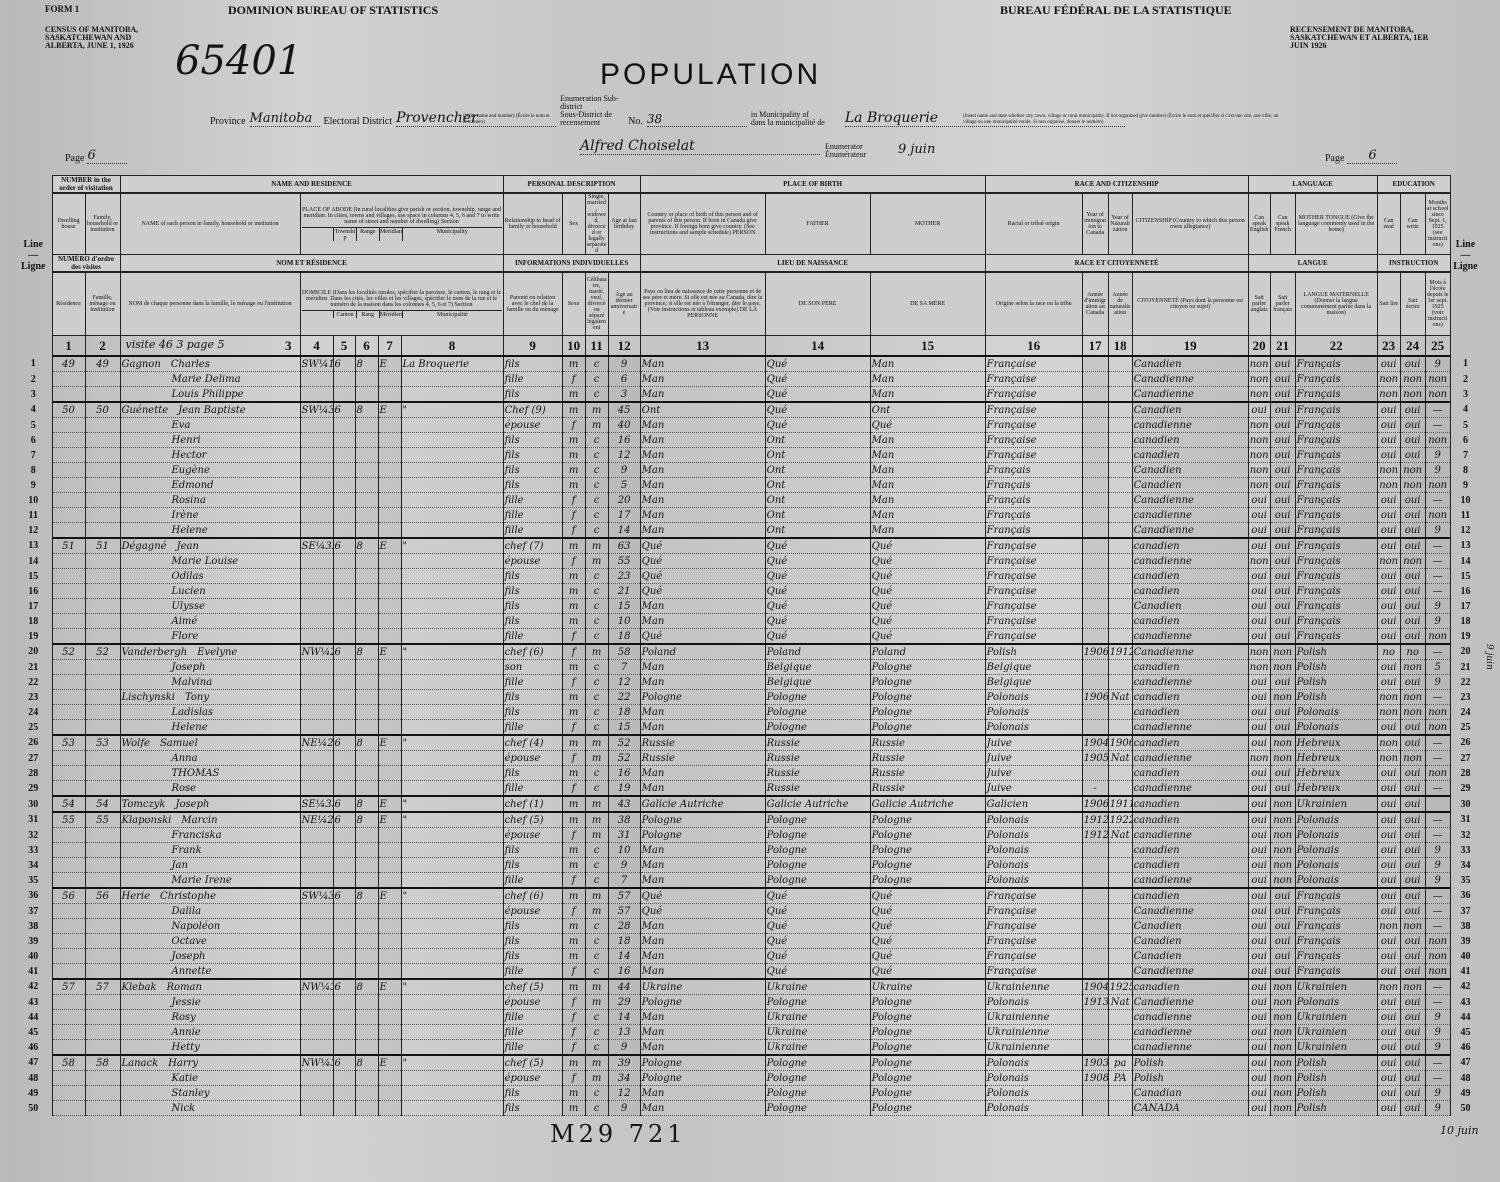 Image resolution: width=1500 pixels, height=1182 pixels. Describe the element at coordinates (1437, 485) in the screenshot. I see `months-at-school-cell: non` at that location.